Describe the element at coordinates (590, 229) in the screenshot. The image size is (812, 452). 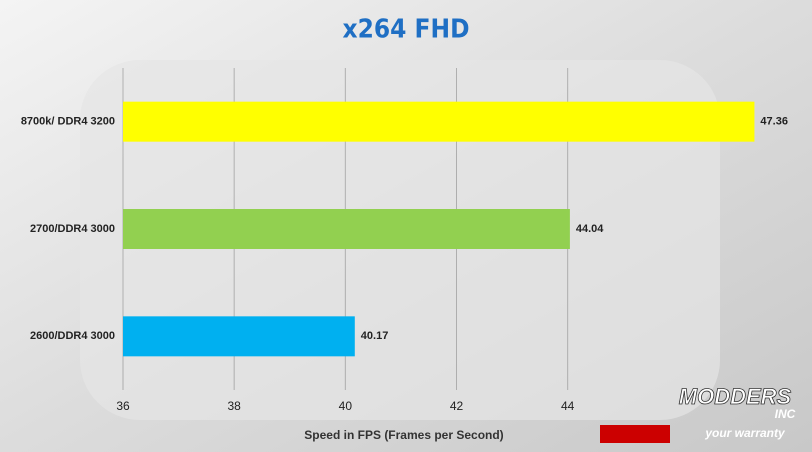
I see `value-label: 44.04` at that location.